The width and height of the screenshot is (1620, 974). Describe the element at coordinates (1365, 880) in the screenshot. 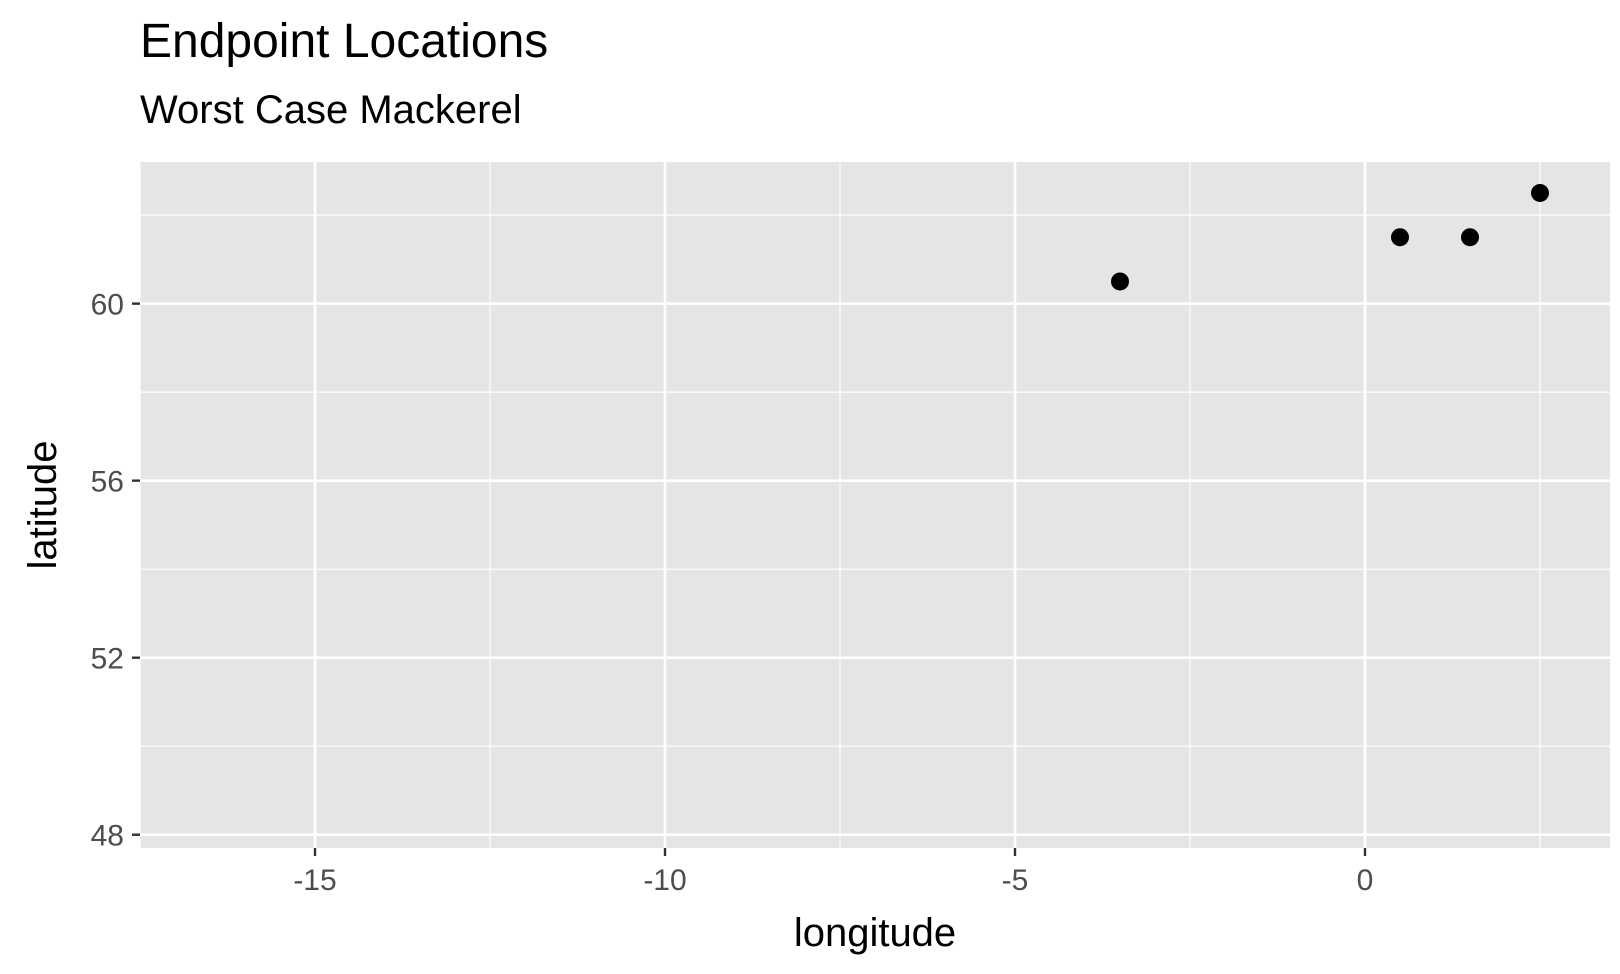

I see `x-tick-label: 0` at that location.